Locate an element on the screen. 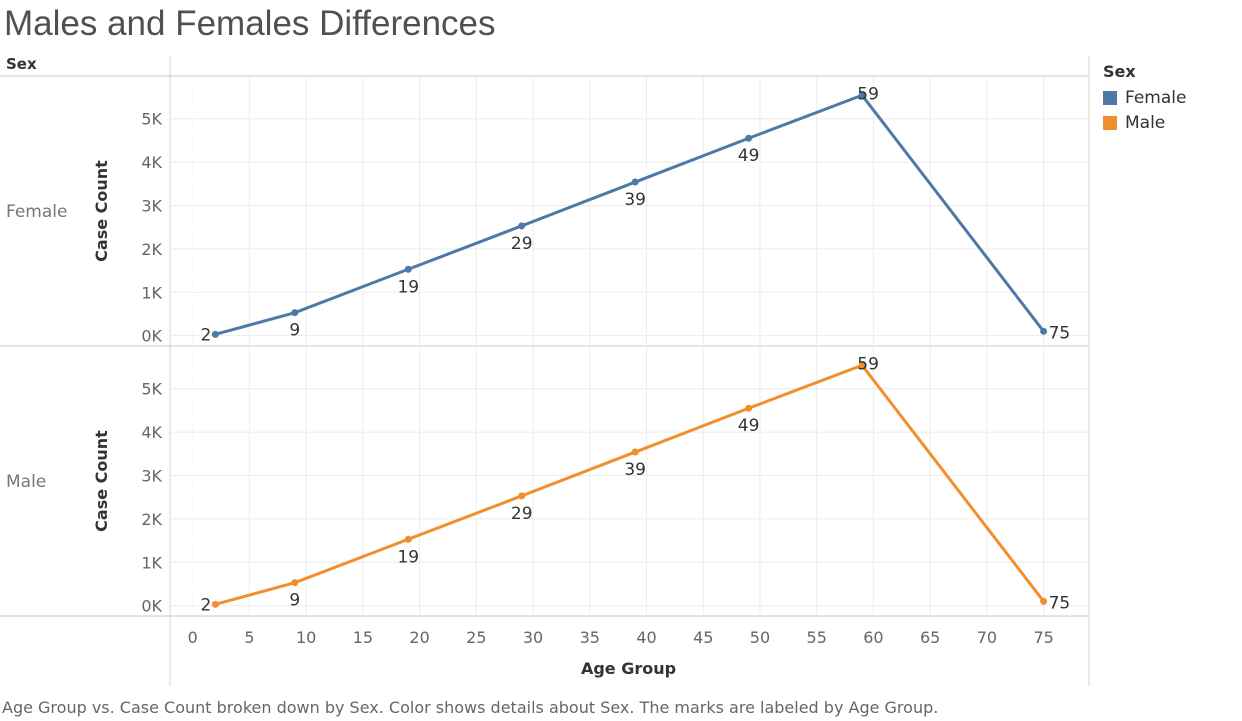 This screenshot has height=721, width=1242. x-tick-label: 25 is located at coordinates (476, 637).